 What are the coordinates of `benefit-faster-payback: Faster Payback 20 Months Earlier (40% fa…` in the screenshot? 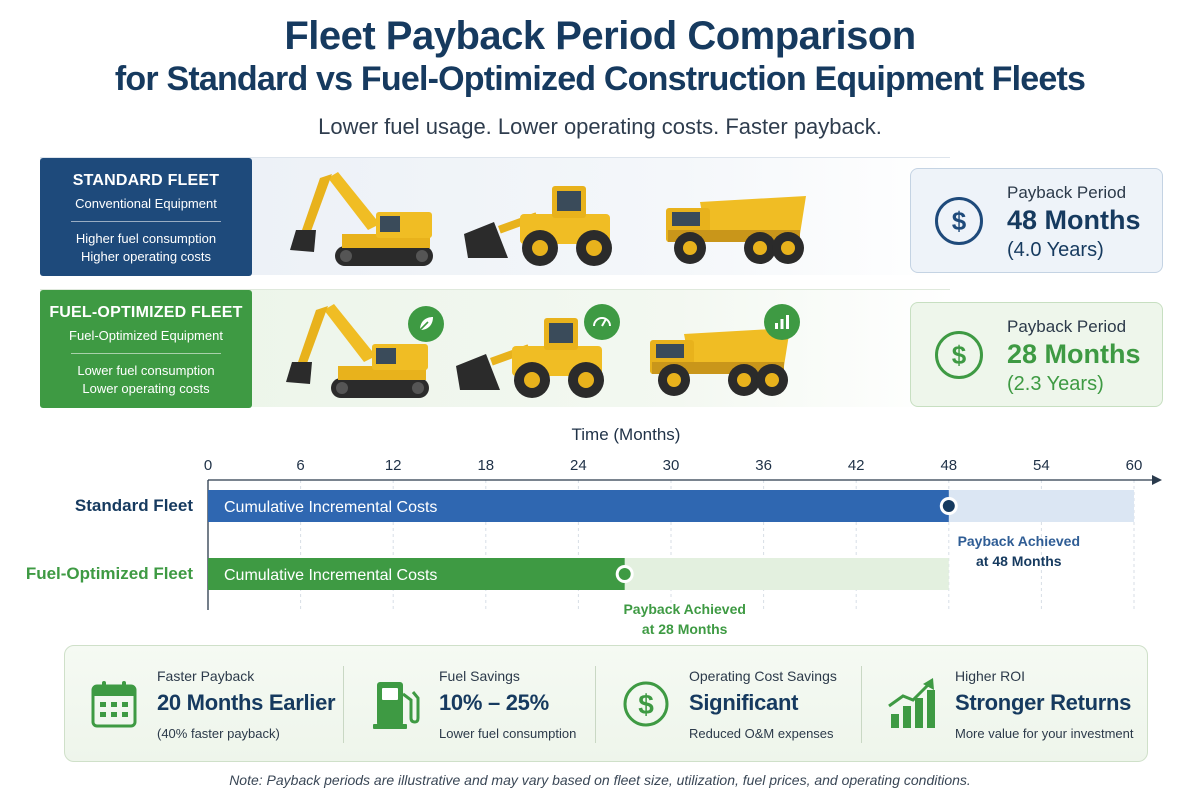 It's located at (224, 704).